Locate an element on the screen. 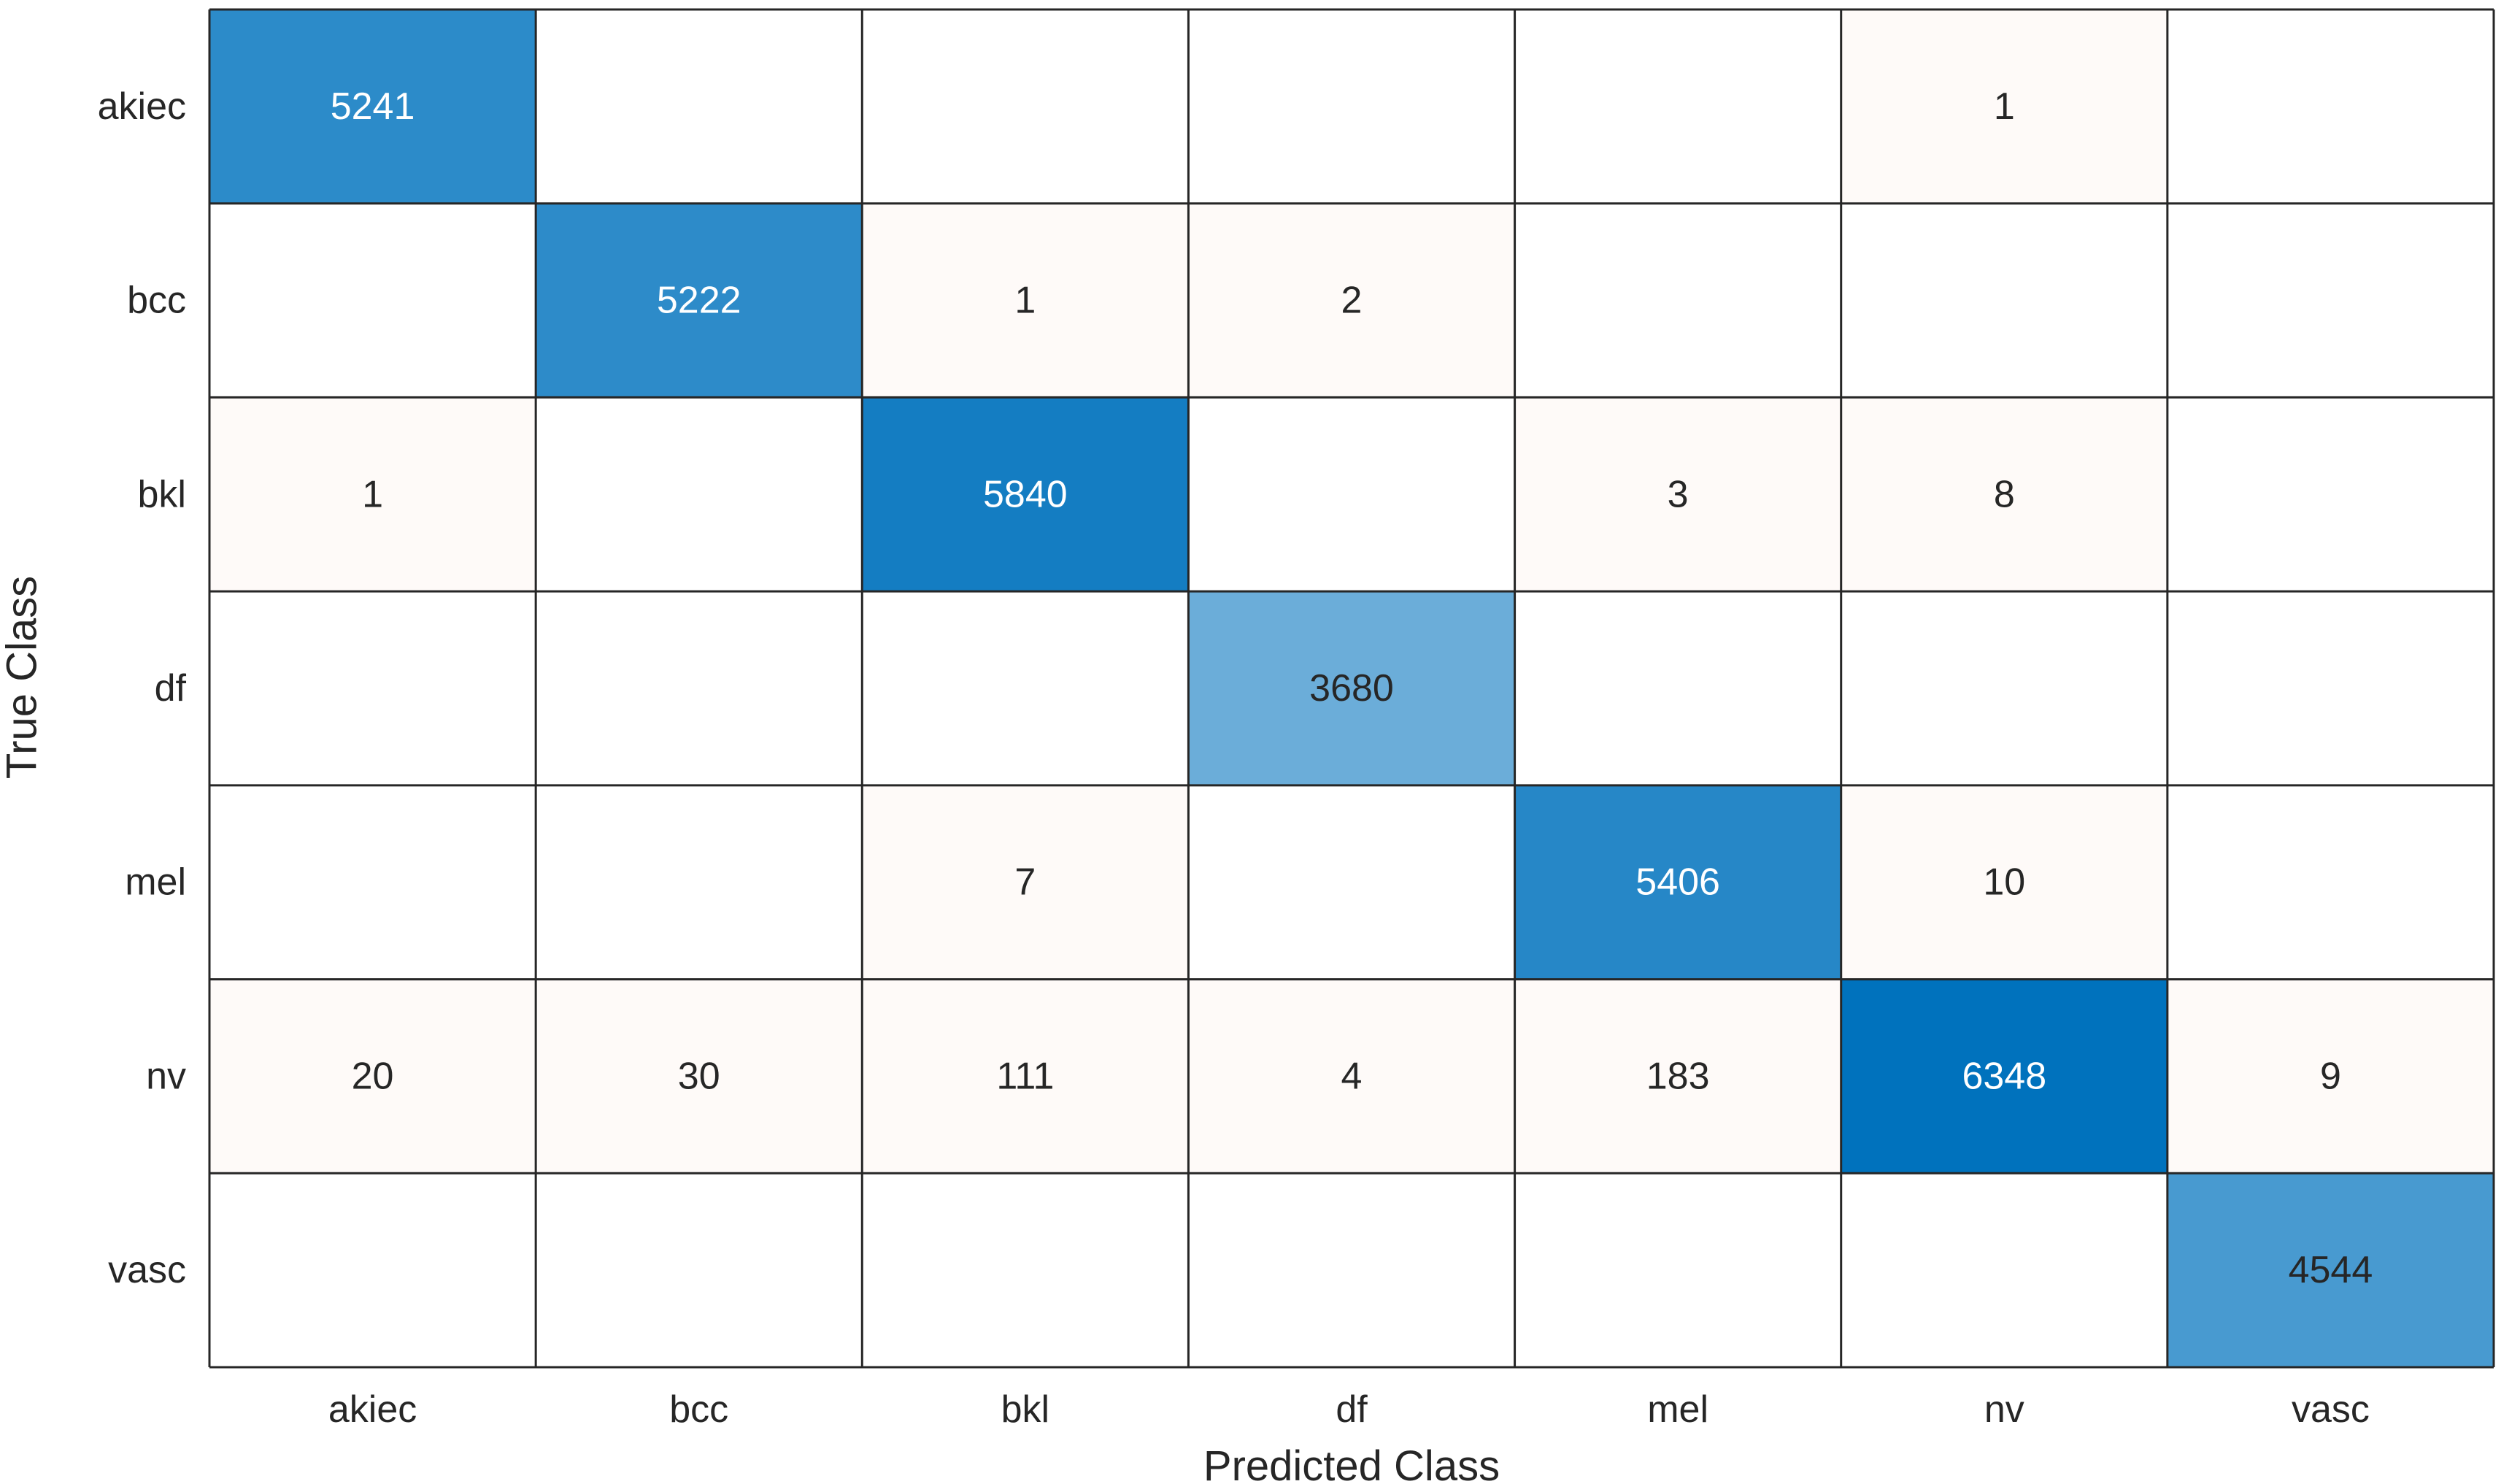  cell-value-vasc-vasc: 4544 is located at coordinates (2331, 1270).